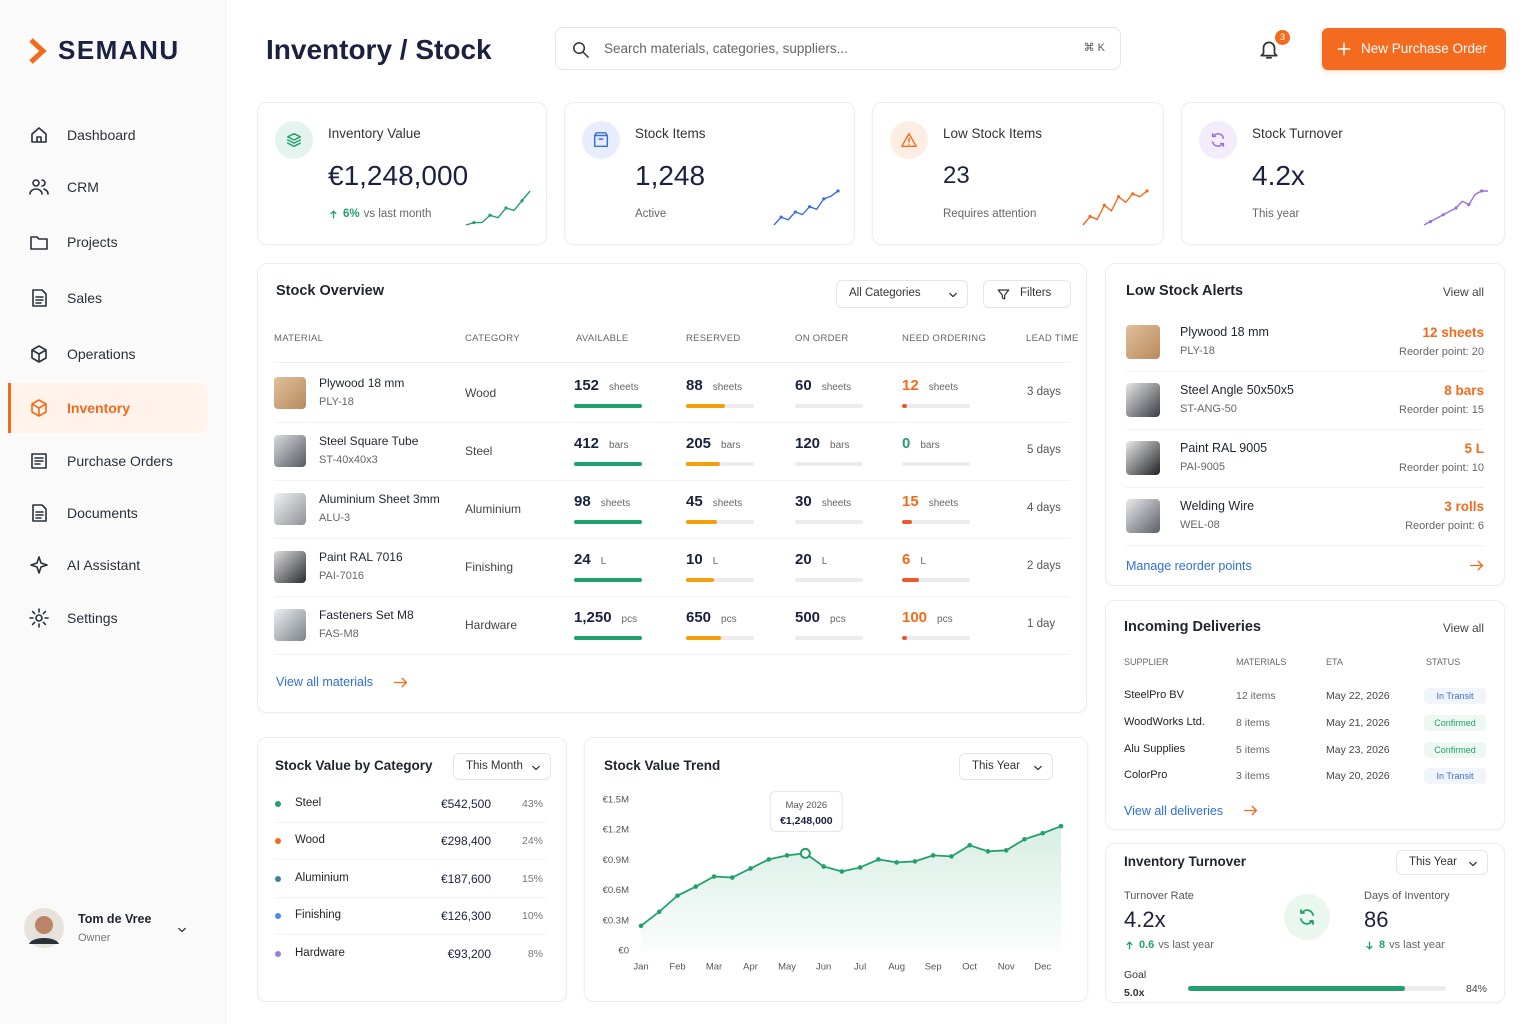  Describe the element at coordinates (99, 407) in the screenshot. I see `nav-label: Inventory` at that location.